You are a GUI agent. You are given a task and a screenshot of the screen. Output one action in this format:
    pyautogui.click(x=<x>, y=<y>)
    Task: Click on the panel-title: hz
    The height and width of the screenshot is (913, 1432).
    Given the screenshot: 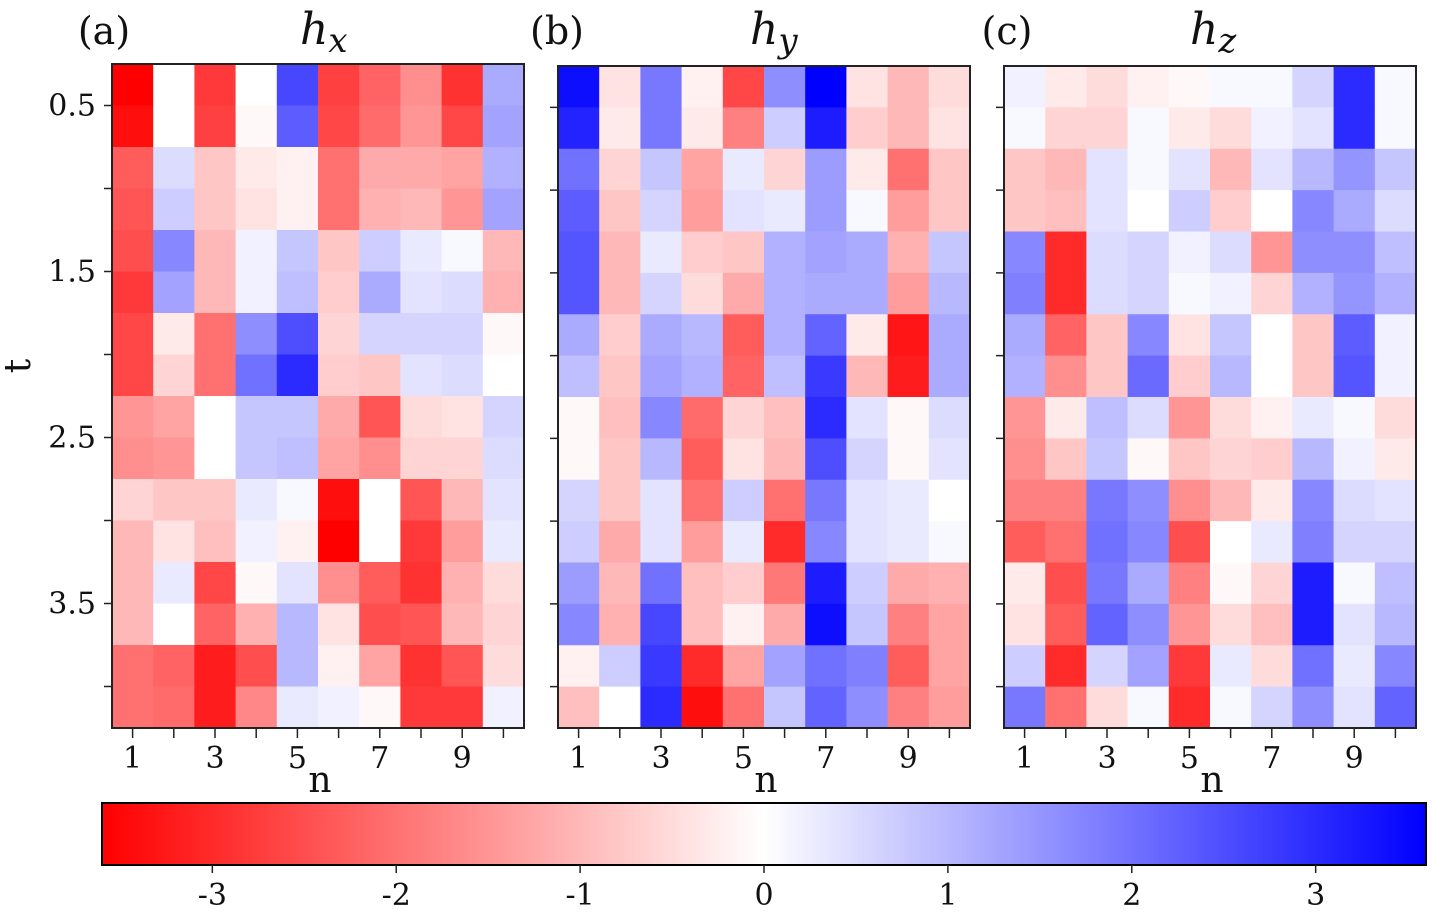 What is the action you would take?
    pyautogui.click(x=1213, y=32)
    